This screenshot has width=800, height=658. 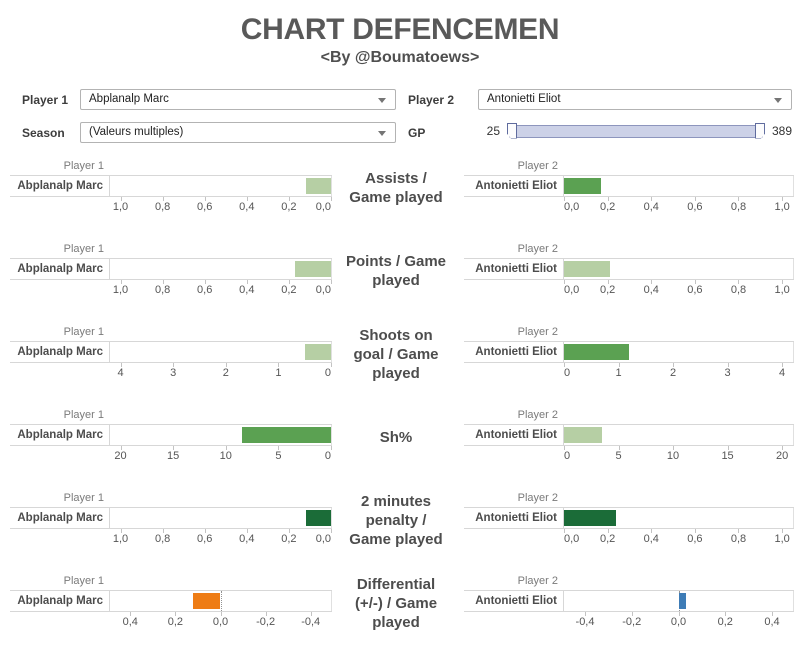 I want to click on metric-label-line: played, so click(x=396, y=280).